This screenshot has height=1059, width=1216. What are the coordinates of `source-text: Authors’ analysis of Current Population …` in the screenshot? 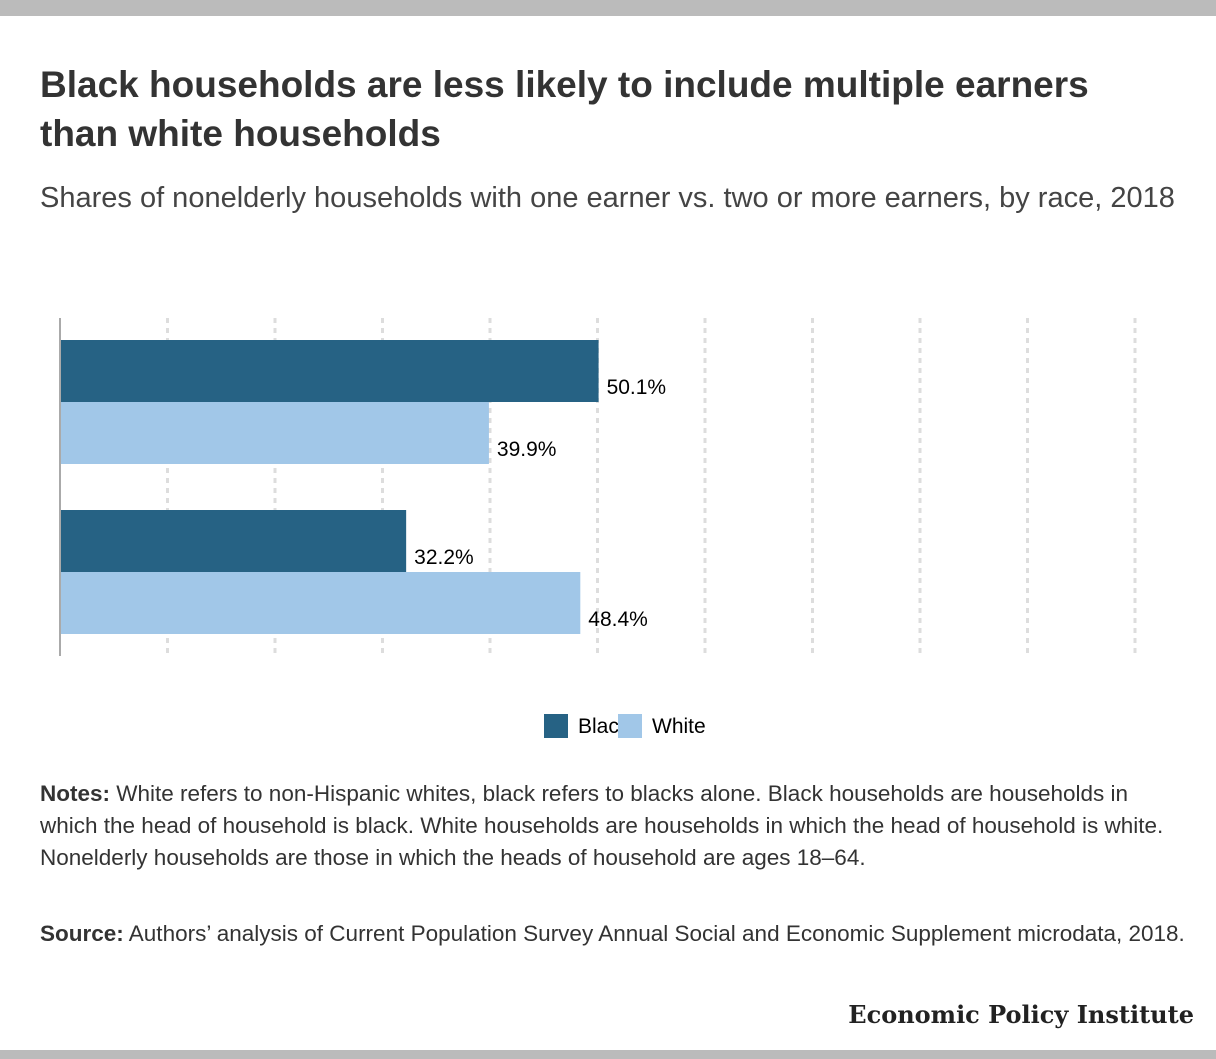 It's located at (654, 933).